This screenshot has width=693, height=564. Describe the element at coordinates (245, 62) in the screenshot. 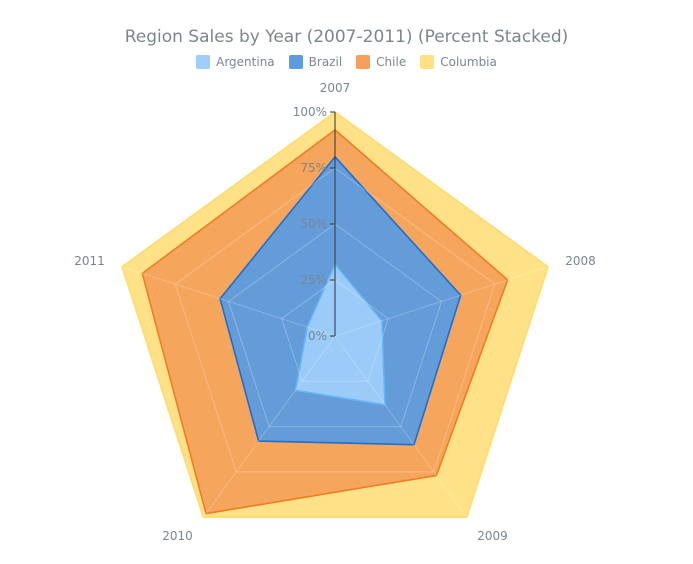

I see `legend-label: Argentina` at that location.